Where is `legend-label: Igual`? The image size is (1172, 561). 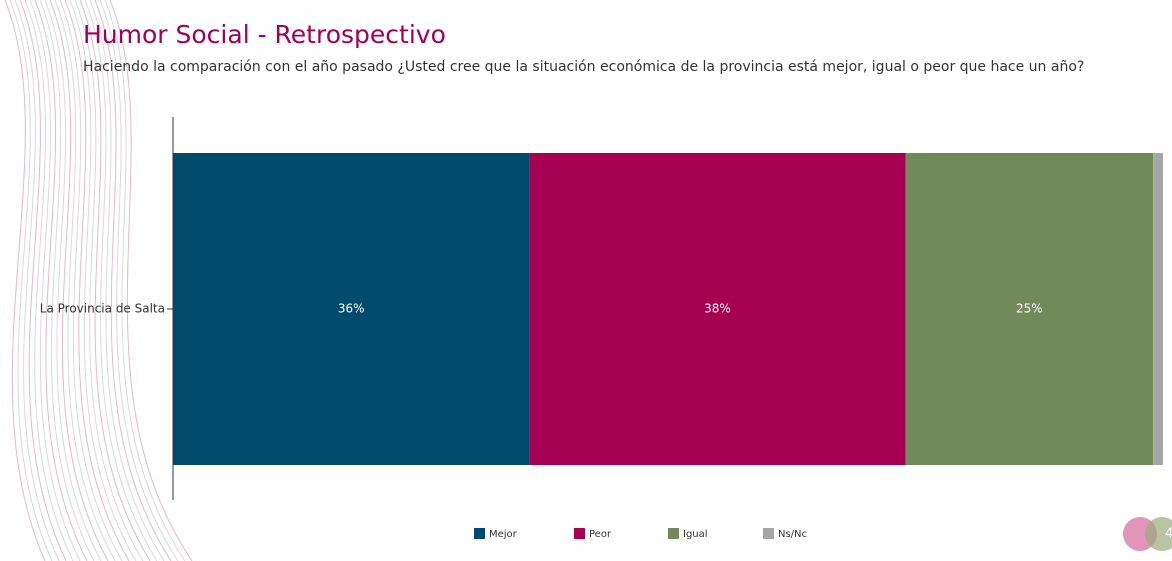
legend-label: Igual is located at coordinates (695, 534).